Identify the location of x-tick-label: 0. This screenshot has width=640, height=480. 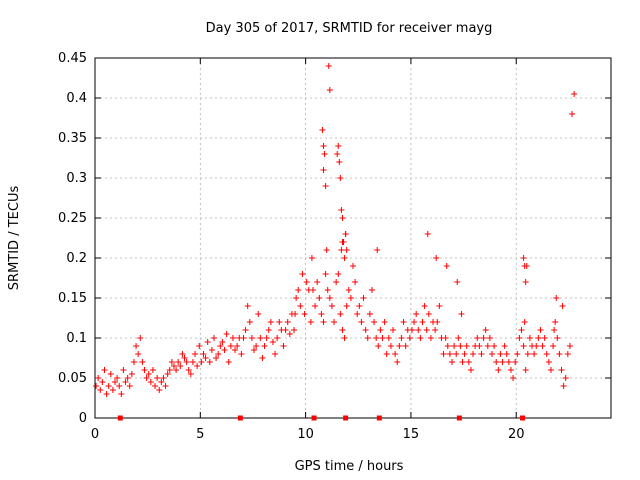
(95, 434).